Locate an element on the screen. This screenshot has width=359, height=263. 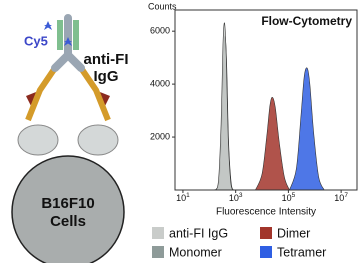
y-tick-label: 4000 is located at coordinates (160, 83).